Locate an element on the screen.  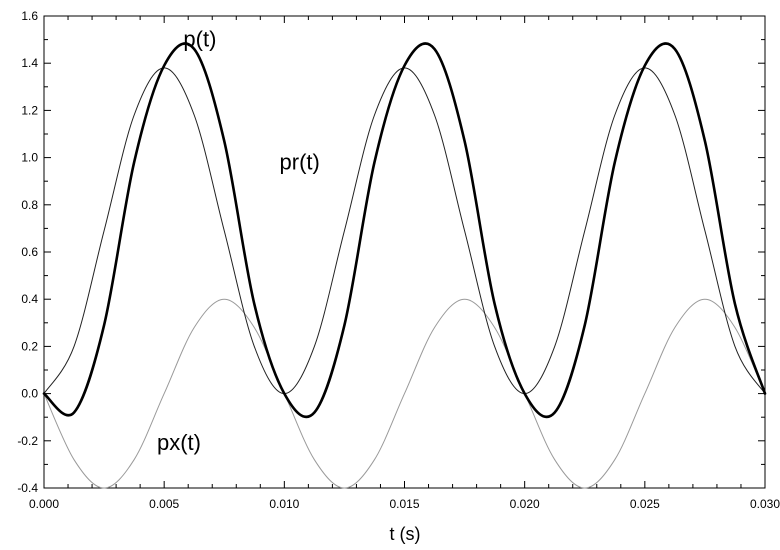
x-tick-label: 0.010 is located at coordinates (284, 504).